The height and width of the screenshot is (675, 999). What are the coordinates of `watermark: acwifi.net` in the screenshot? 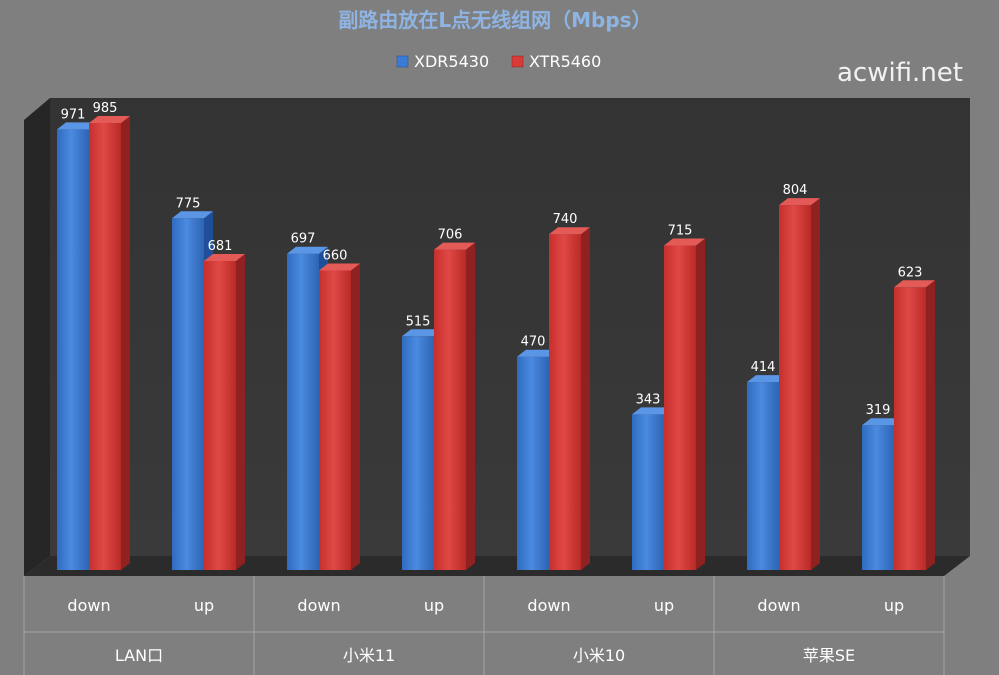 It's located at (900, 73).